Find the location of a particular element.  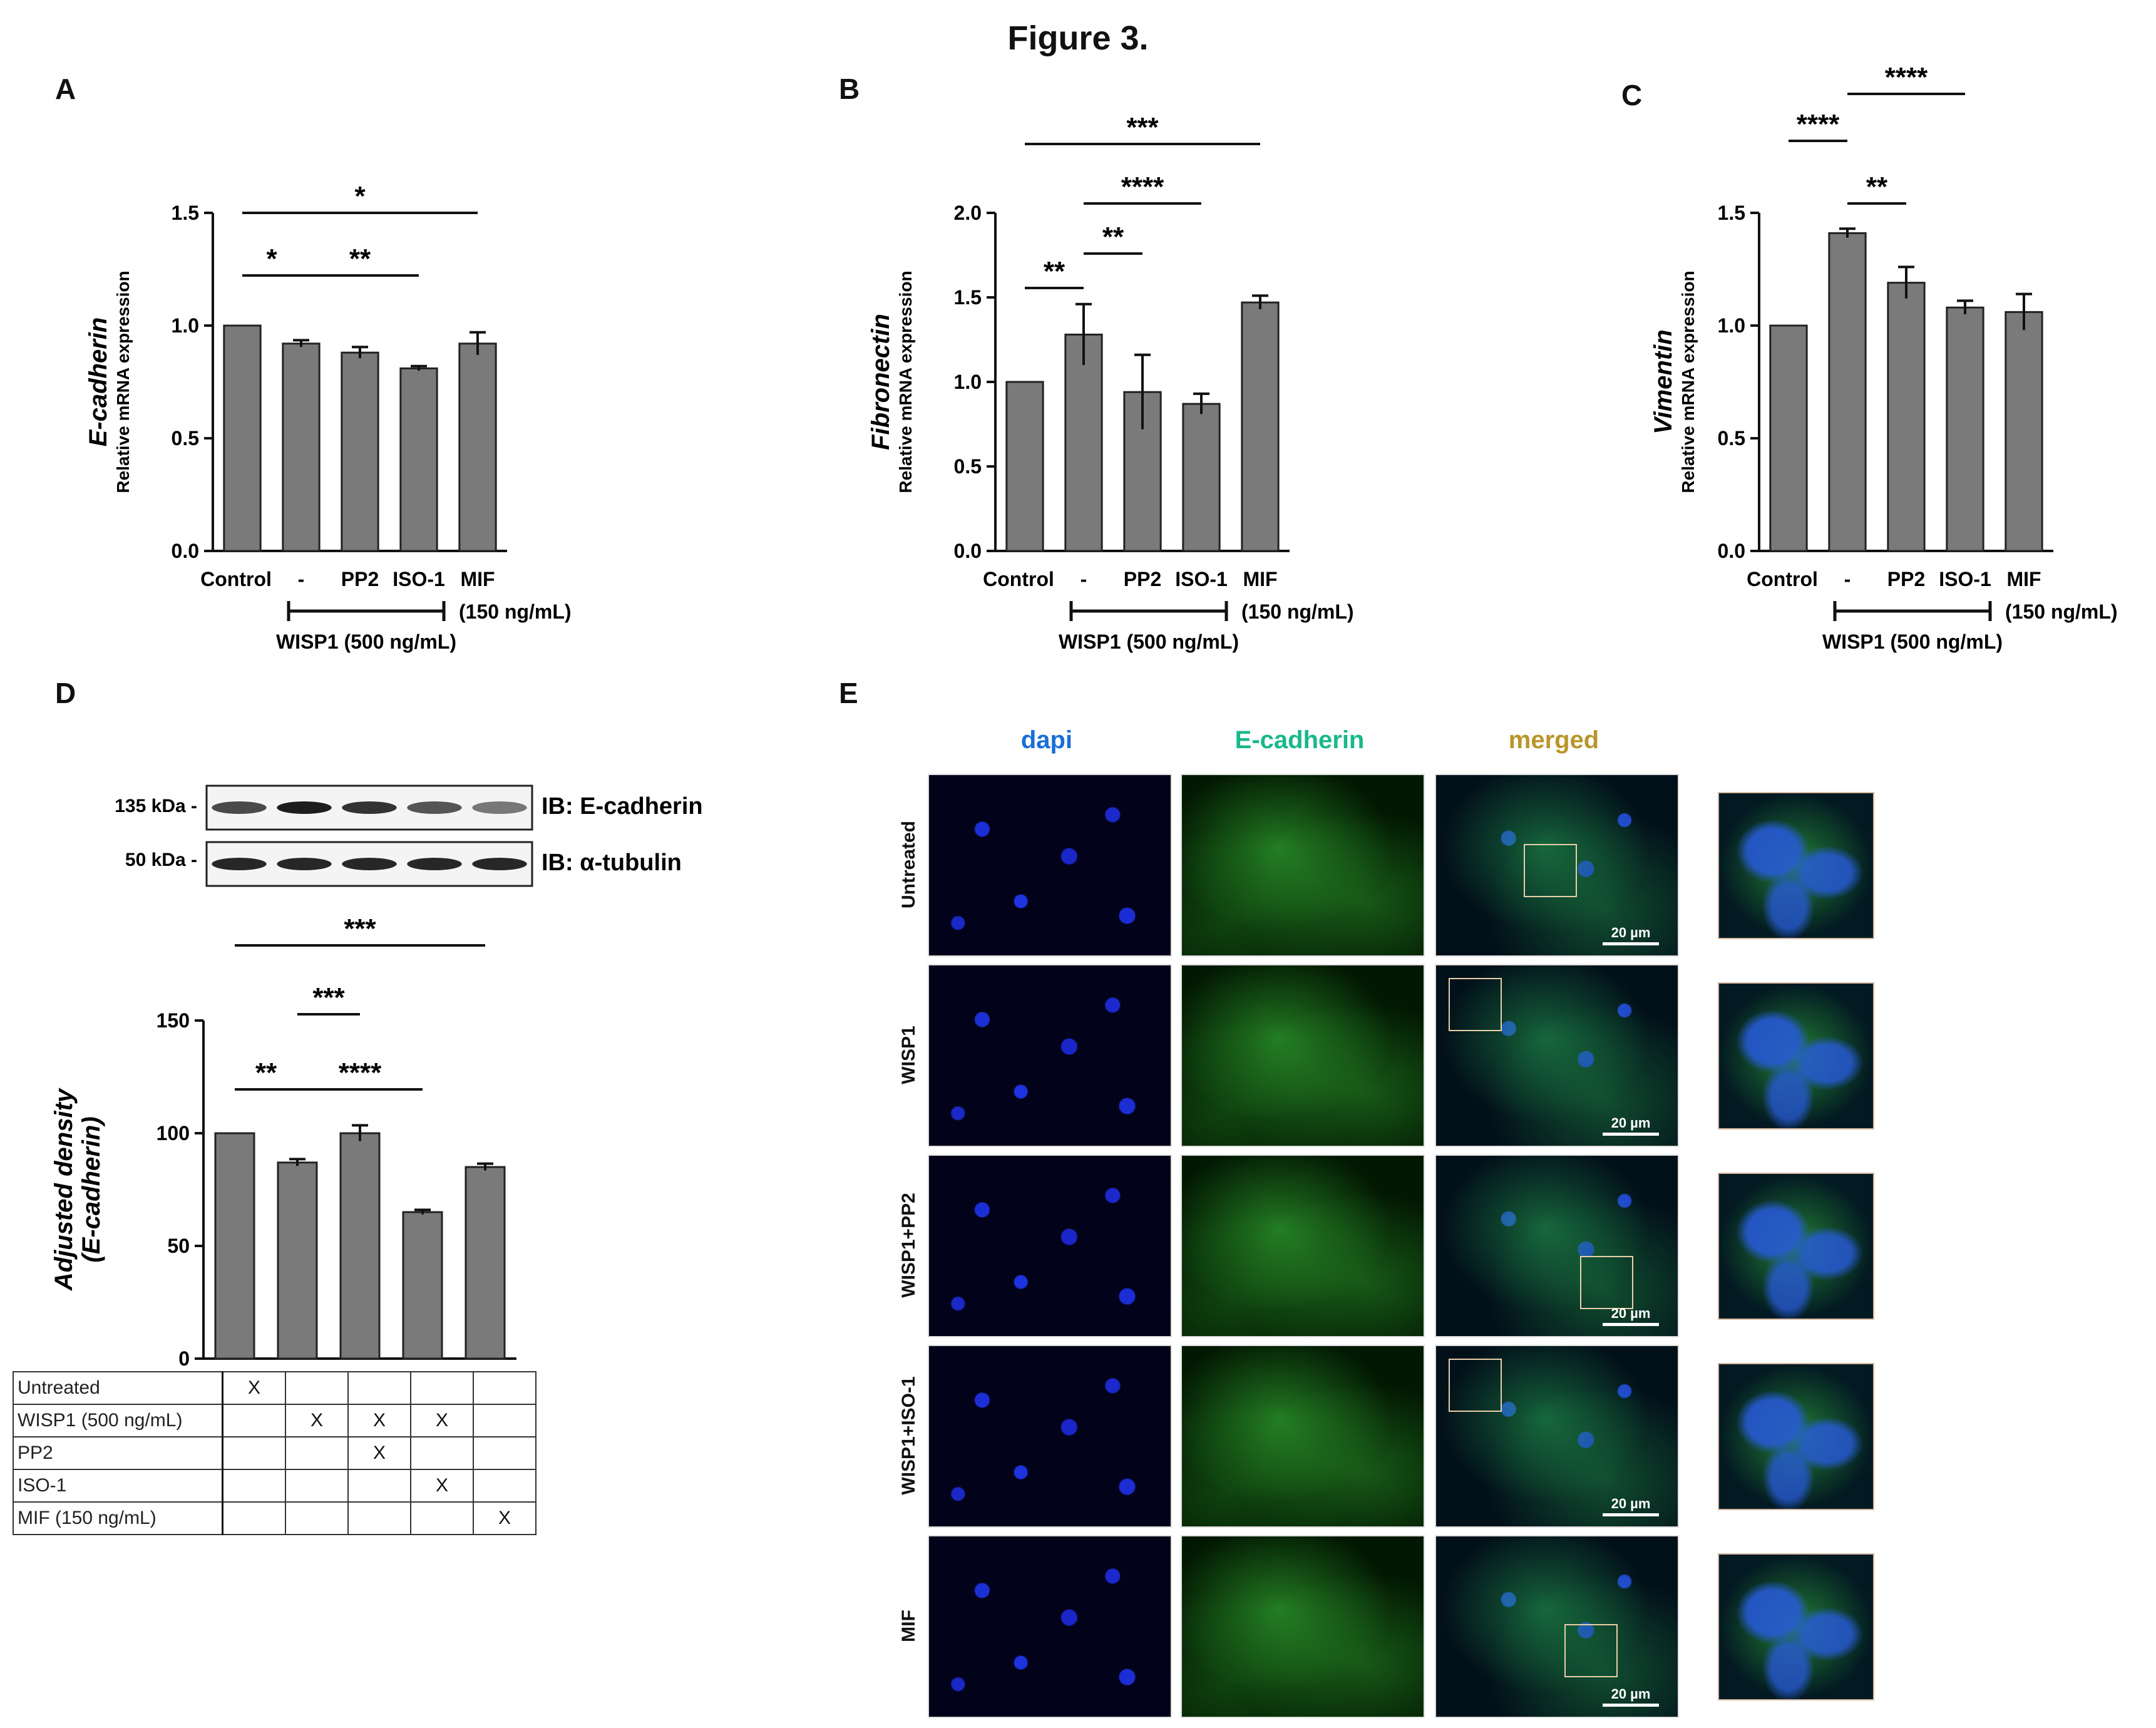

treatment-row: WISP1 (500 ng/mL) X X X is located at coordinates (274, 1421).